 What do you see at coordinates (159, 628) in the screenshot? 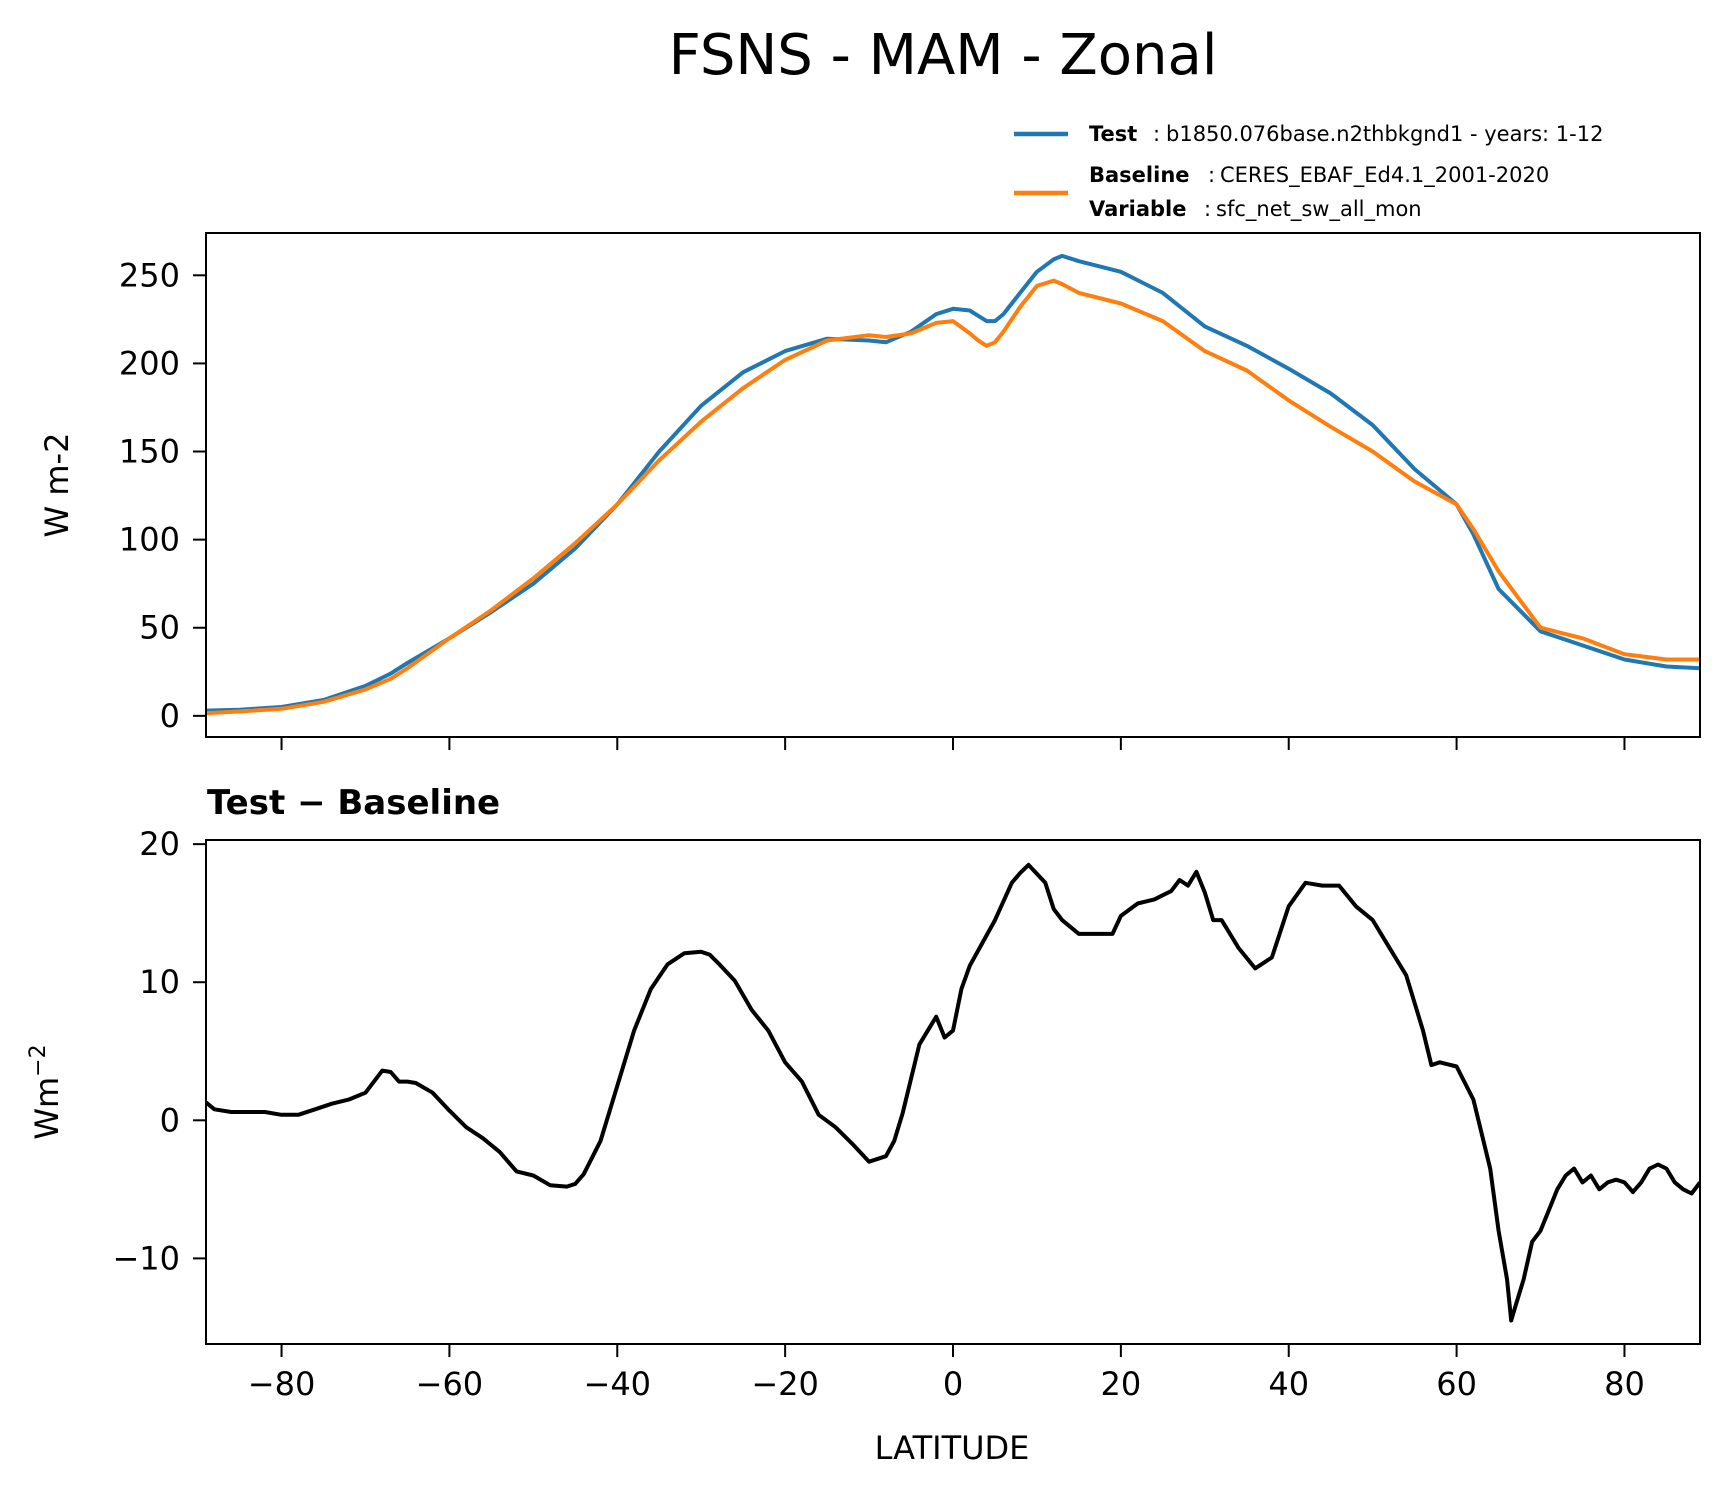
I see `top-y-tick-label: 50` at bounding box center [159, 628].